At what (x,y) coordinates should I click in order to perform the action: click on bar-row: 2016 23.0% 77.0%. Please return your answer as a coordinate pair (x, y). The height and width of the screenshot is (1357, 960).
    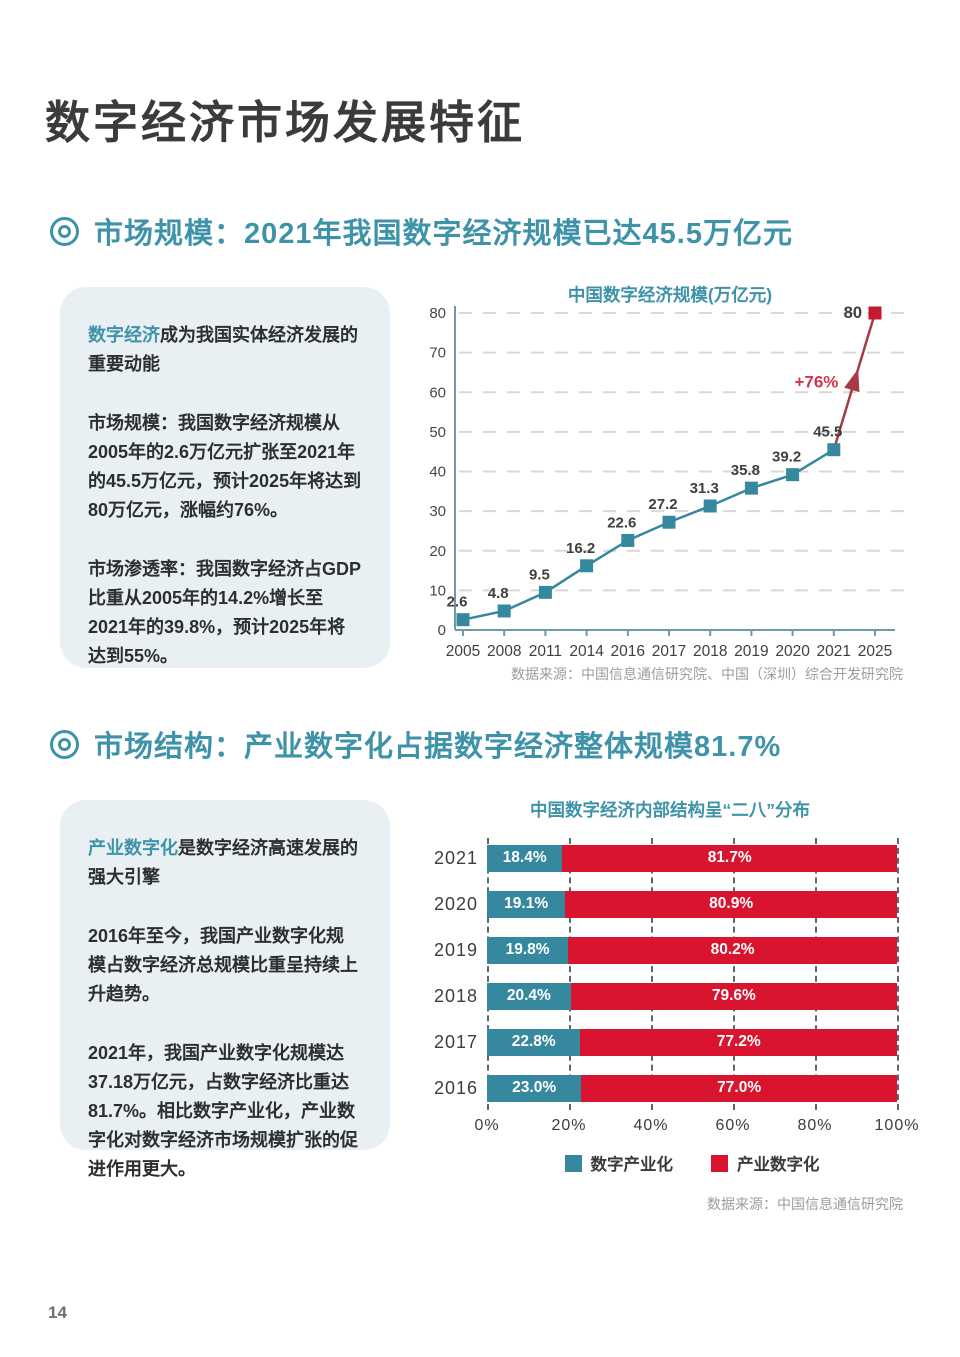
    Looking at the image, I should click on (658, 1088).